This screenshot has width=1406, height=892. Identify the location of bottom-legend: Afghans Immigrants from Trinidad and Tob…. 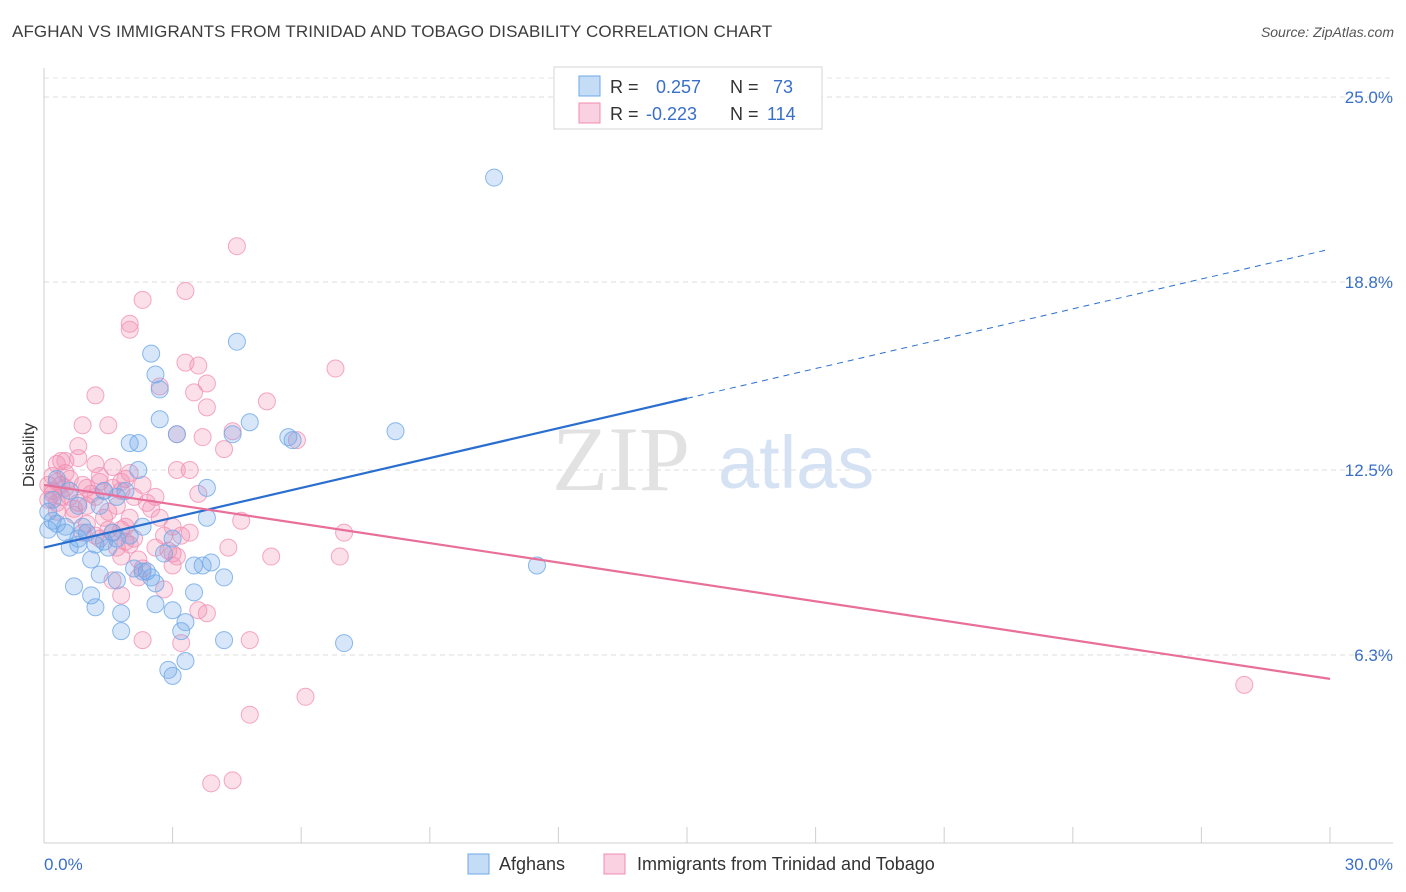
(701, 864).